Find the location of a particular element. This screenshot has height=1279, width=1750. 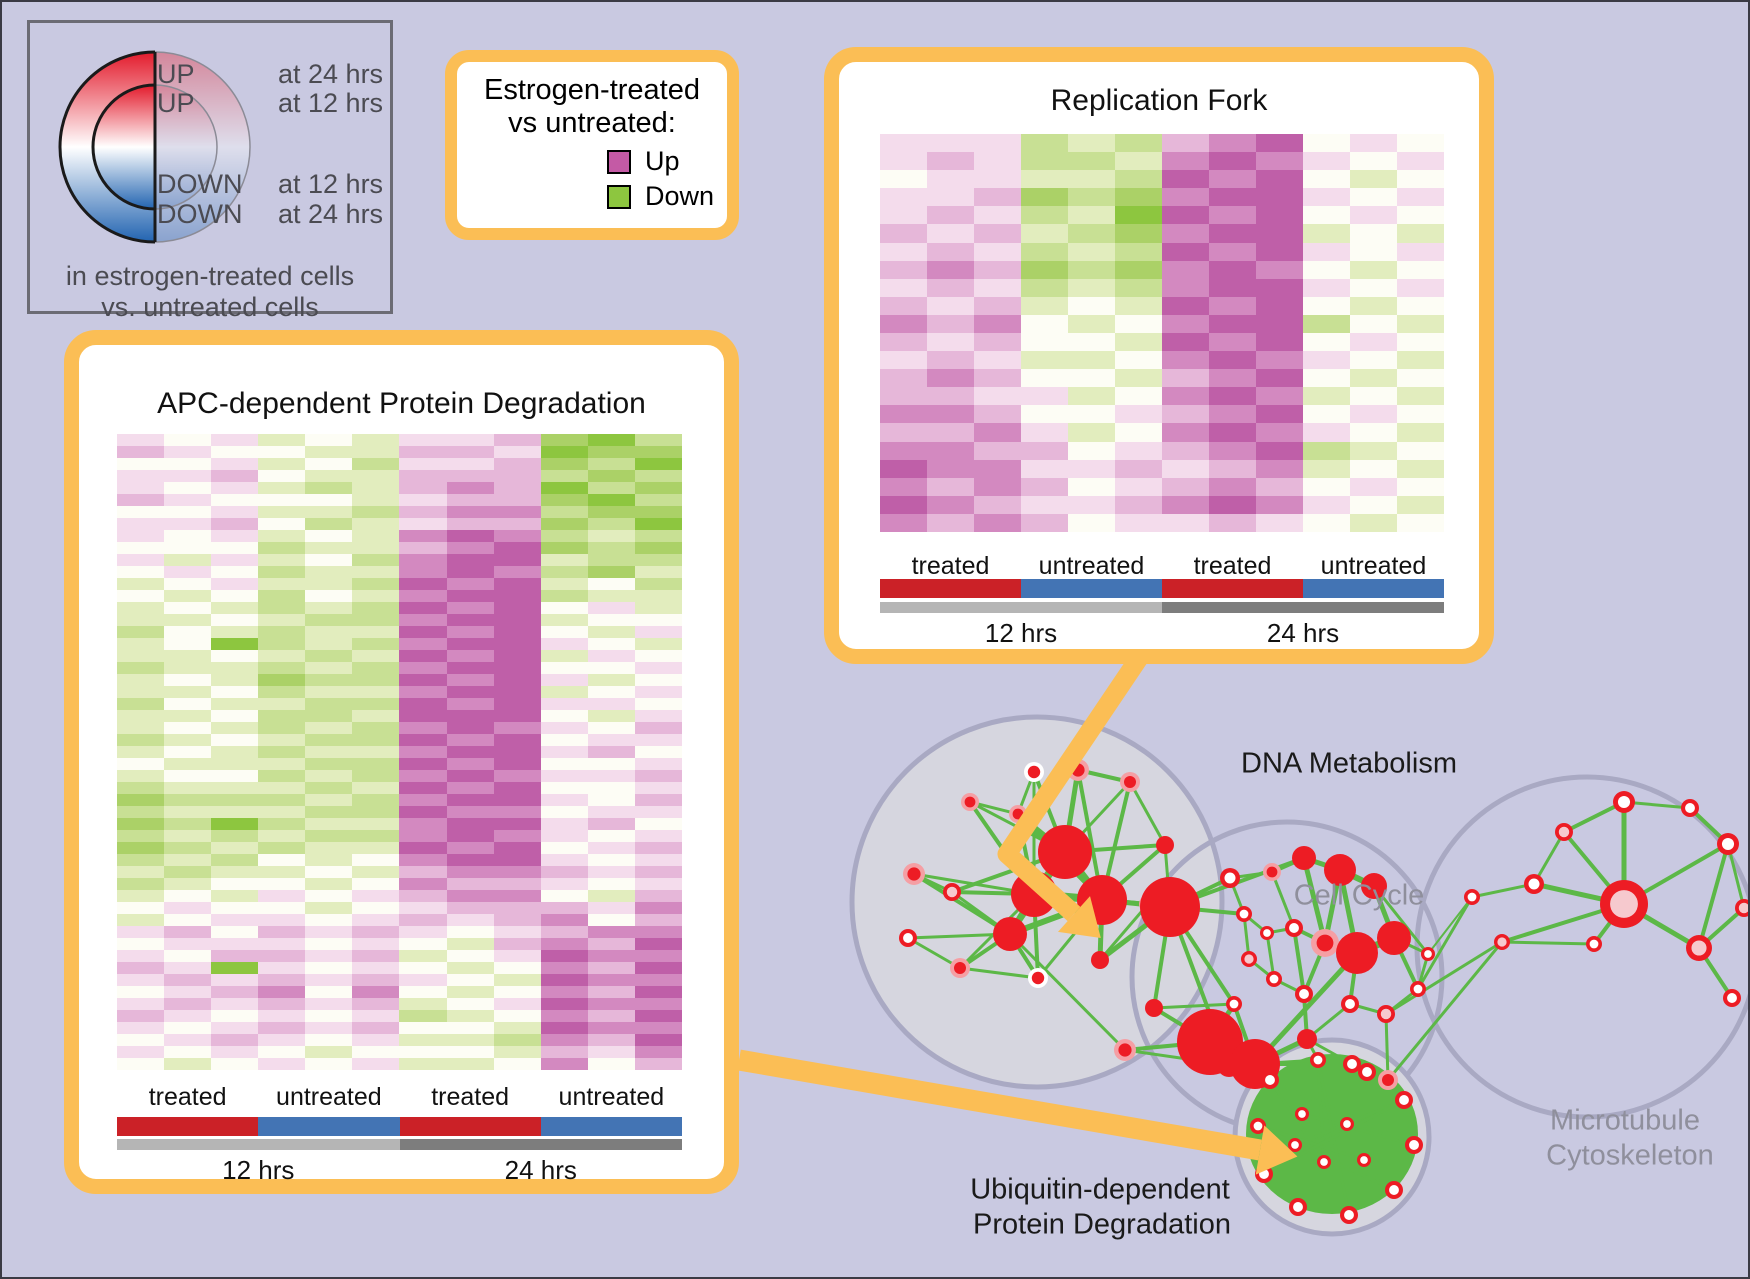

ring-label-row: DOWN at 12 hrs is located at coordinates (210, 184).